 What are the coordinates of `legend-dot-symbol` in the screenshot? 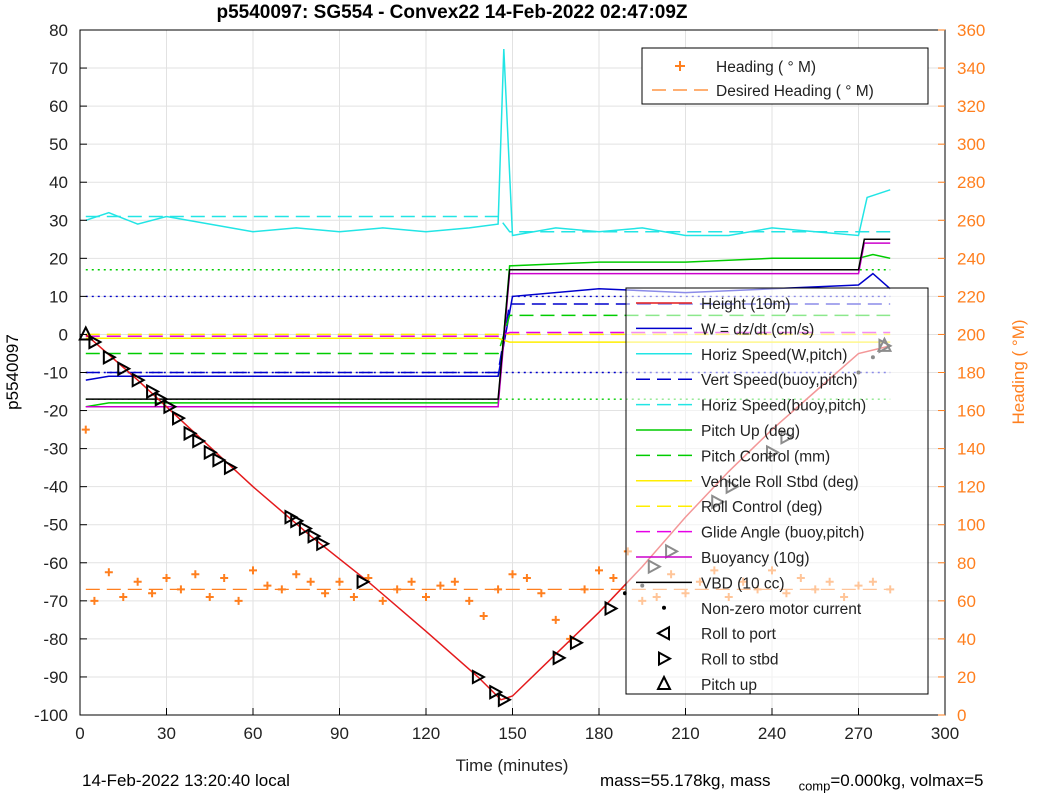 It's located at (664, 607).